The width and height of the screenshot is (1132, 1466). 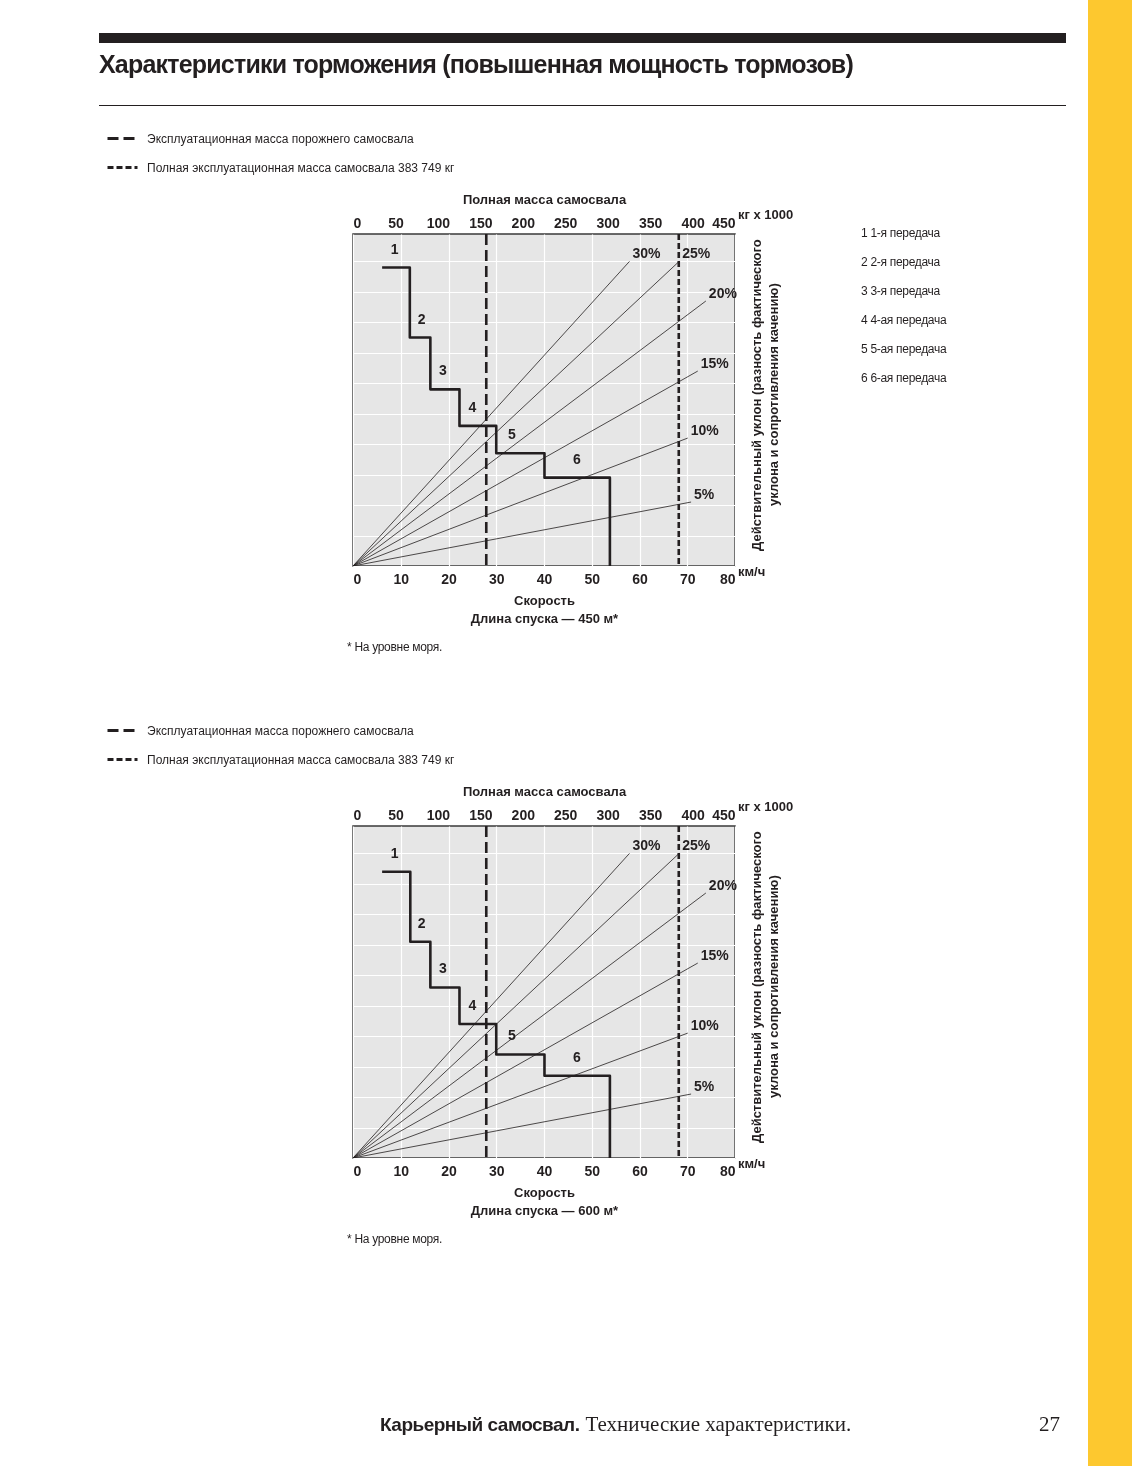 What do you see at coordinates (718, 1424) in the screenshot?
I see `text: Технические характеристики.` at bounding box center [718, 1424].